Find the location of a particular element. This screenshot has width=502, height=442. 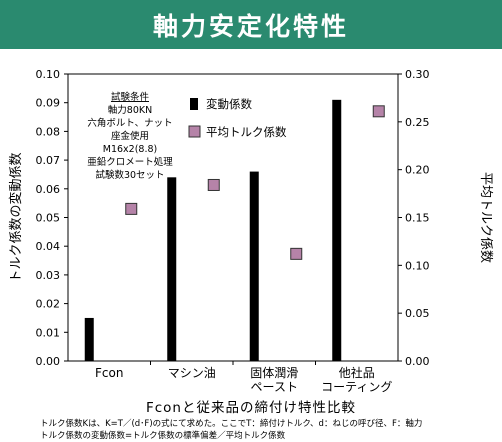

test-condition-line: M16x2(8.8) is located at coordinates (130, 149).